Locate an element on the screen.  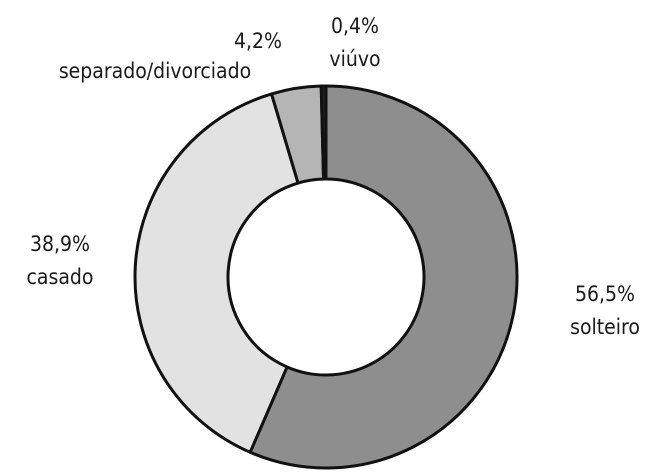
value-label: 38,9% is located at coordinates (60, 244).